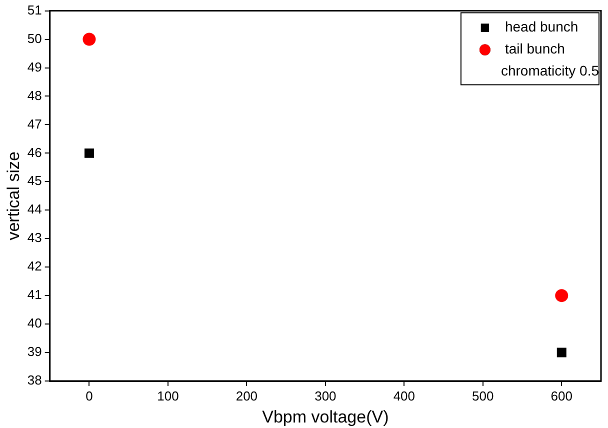 Image resolution: width=608 pixels, height=428 pixels. Describe the element at coordinates (34, 209) in the screenshot. I see `y-tick-label: 44` at that location.